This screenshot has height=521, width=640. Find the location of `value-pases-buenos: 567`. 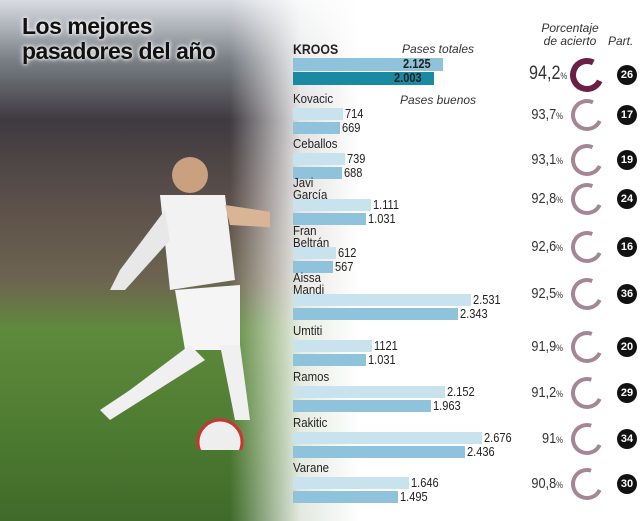

value-pases-buenos: 567 is located at coordinates (344, 266).